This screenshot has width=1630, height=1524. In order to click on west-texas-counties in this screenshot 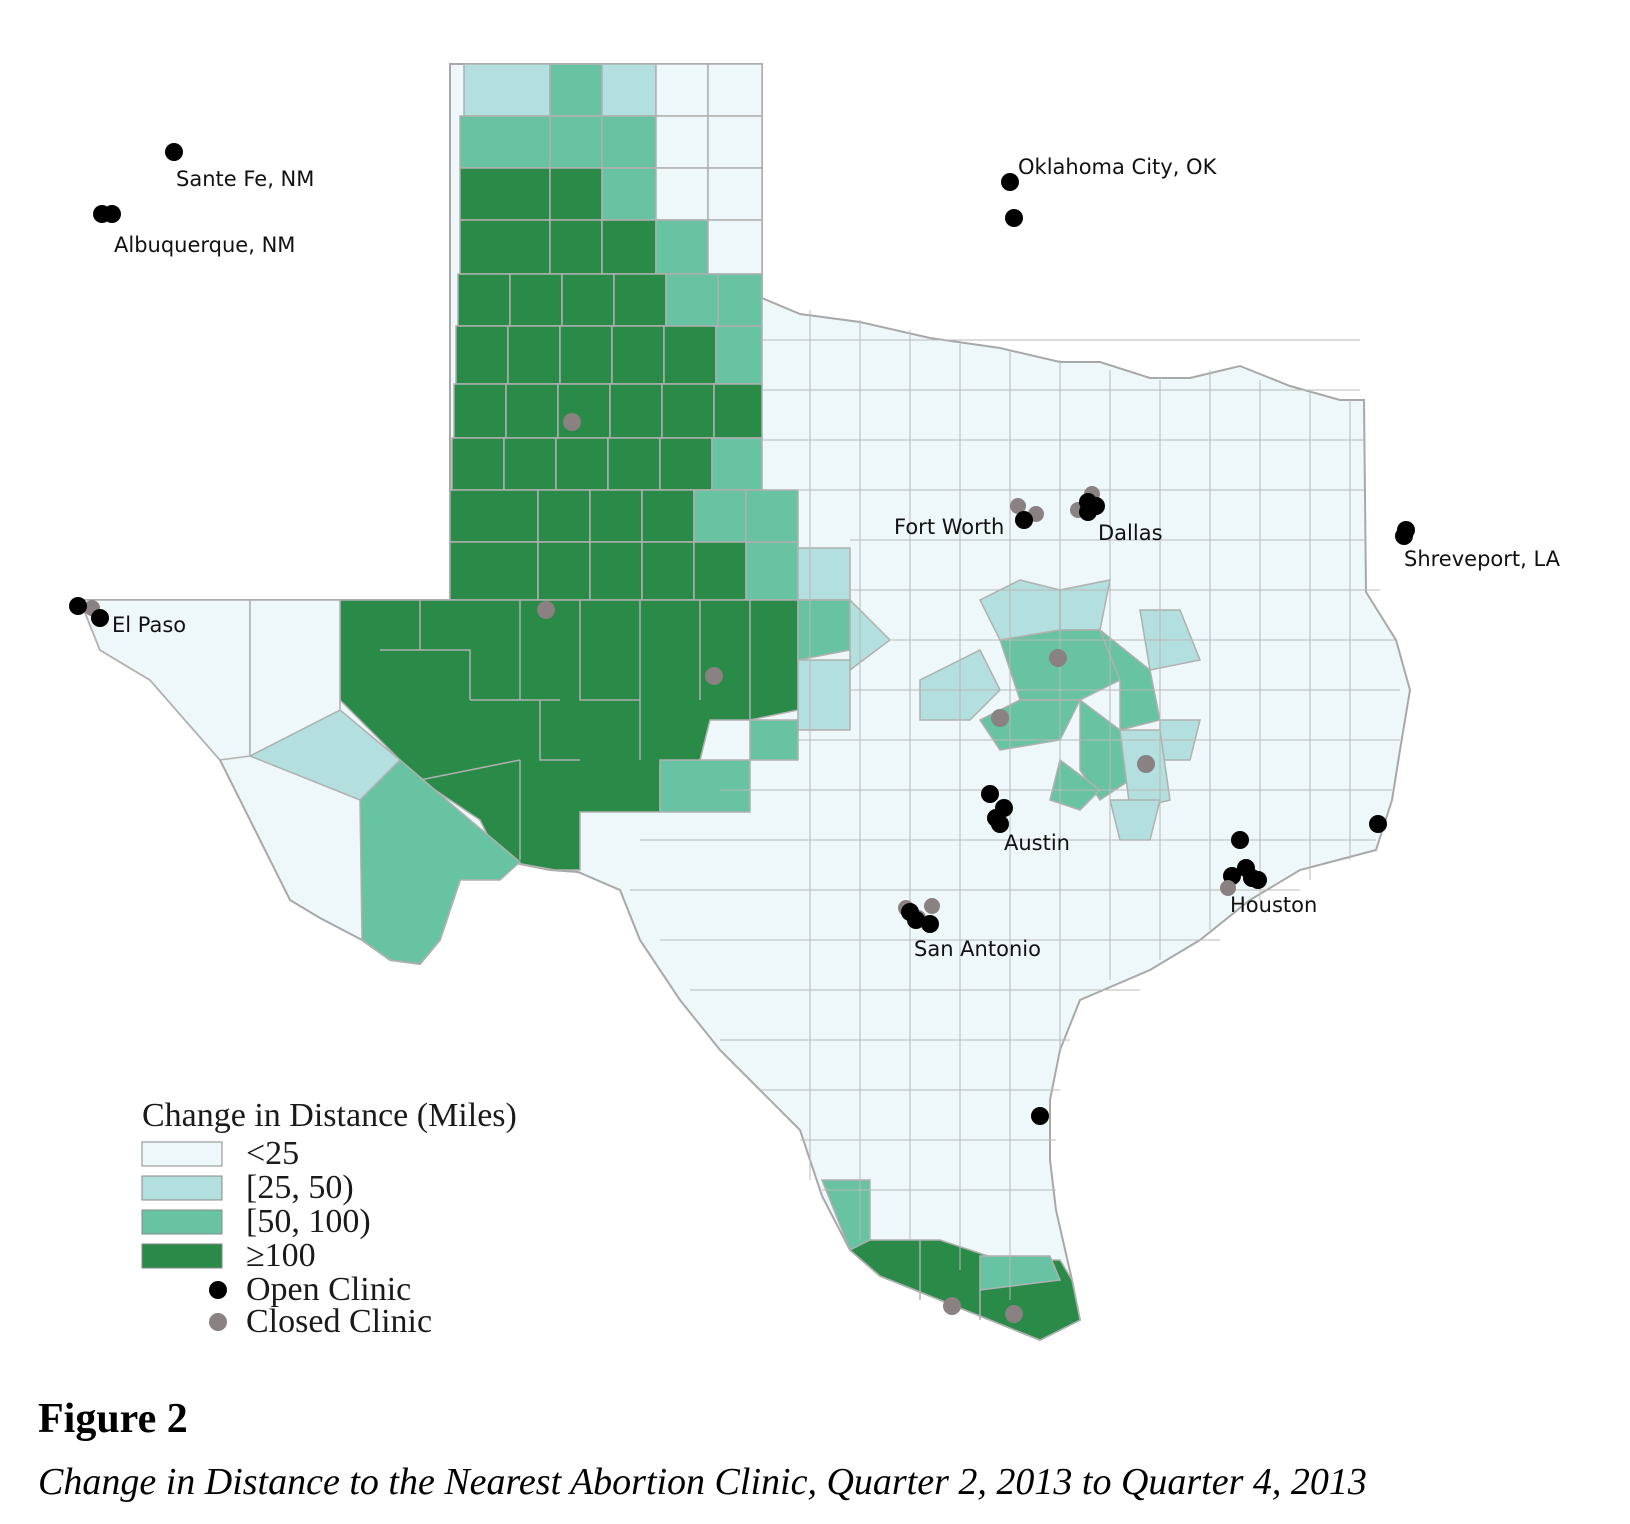, I will do `click(485, 781)`.